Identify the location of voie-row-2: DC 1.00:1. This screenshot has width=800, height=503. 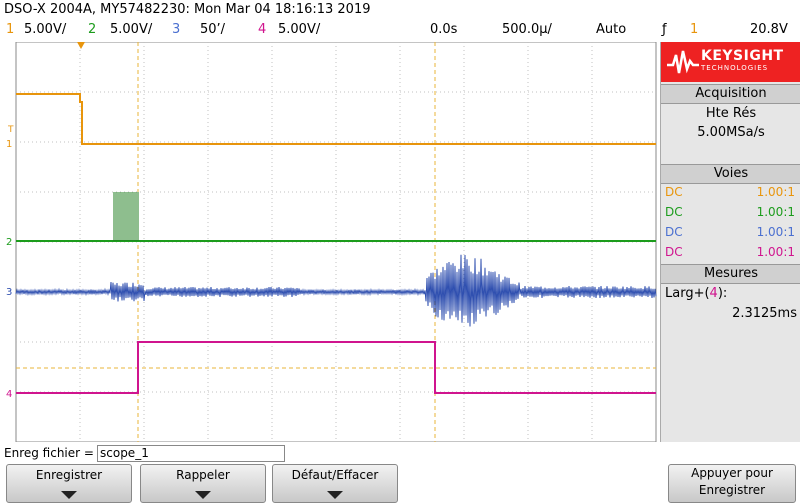
(730, 215).